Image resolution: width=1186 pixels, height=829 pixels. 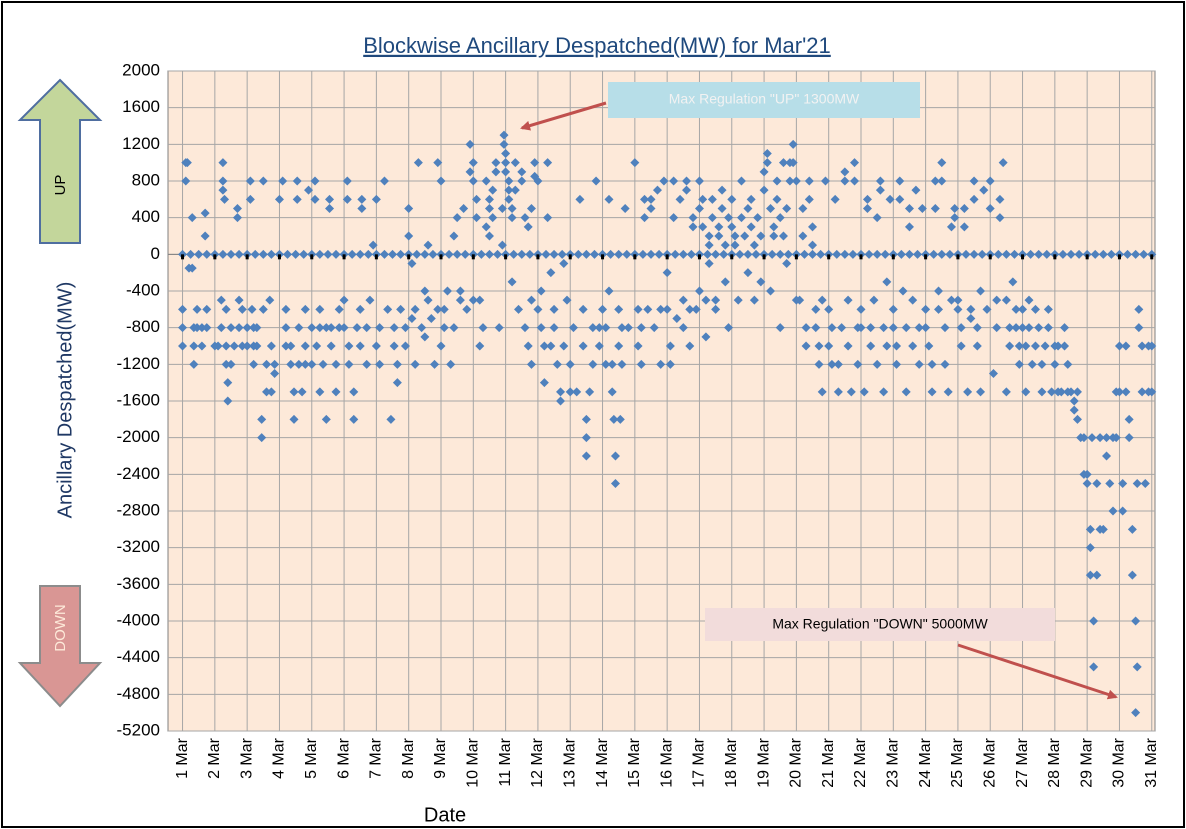 I want to click on y-tick-label: 1200, so click(x=141, y=143).